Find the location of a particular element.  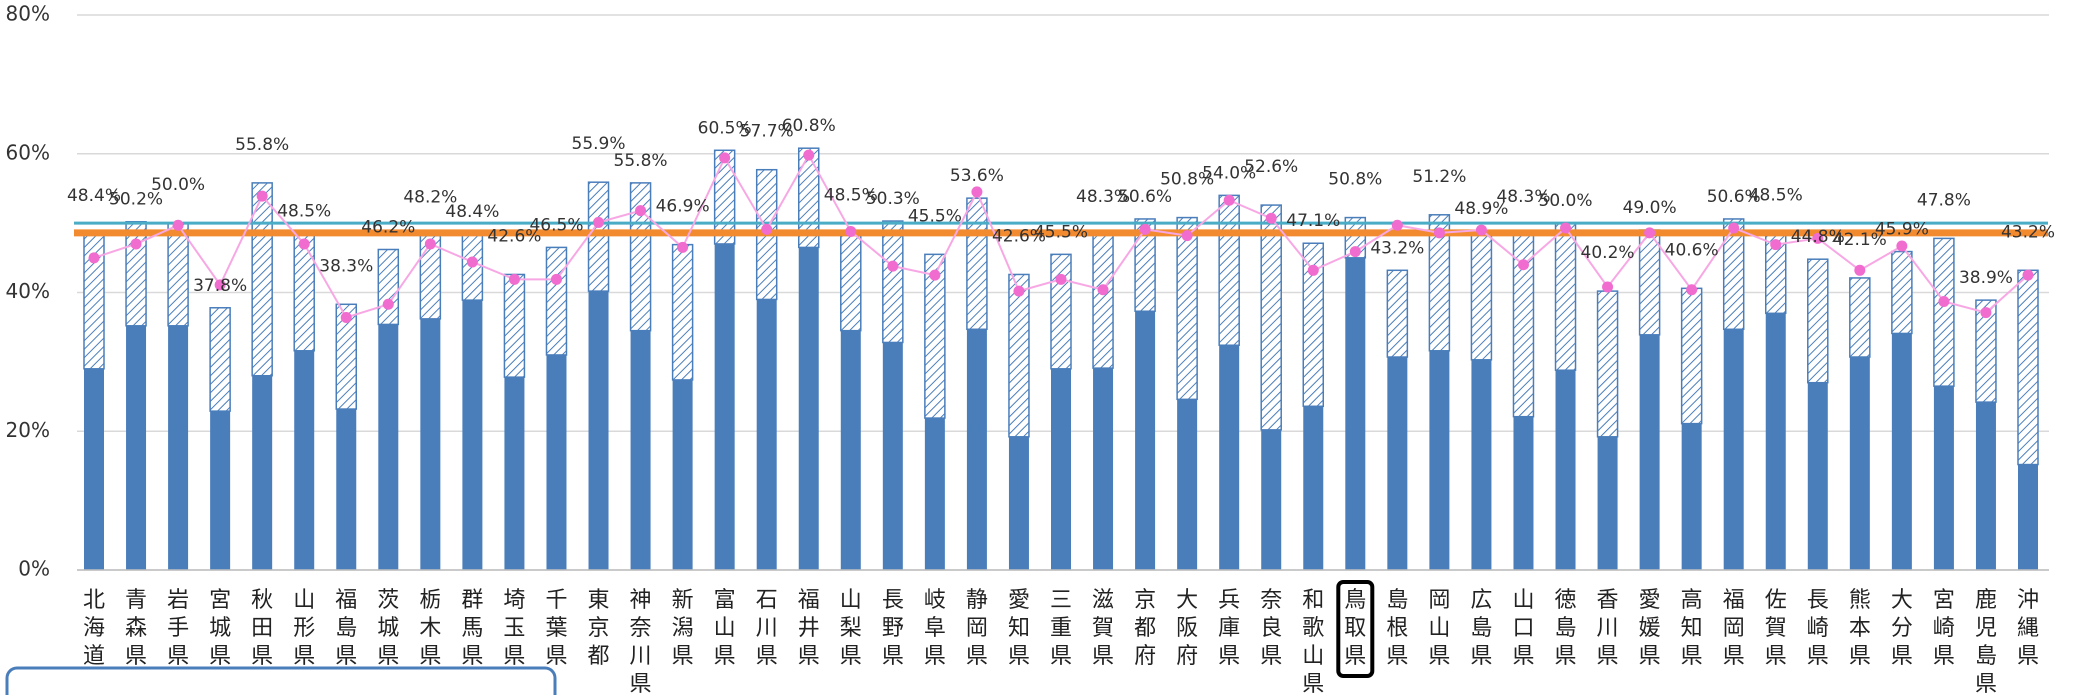

x-tick-label: 埼玉県 is located at coordinates (514, 628).